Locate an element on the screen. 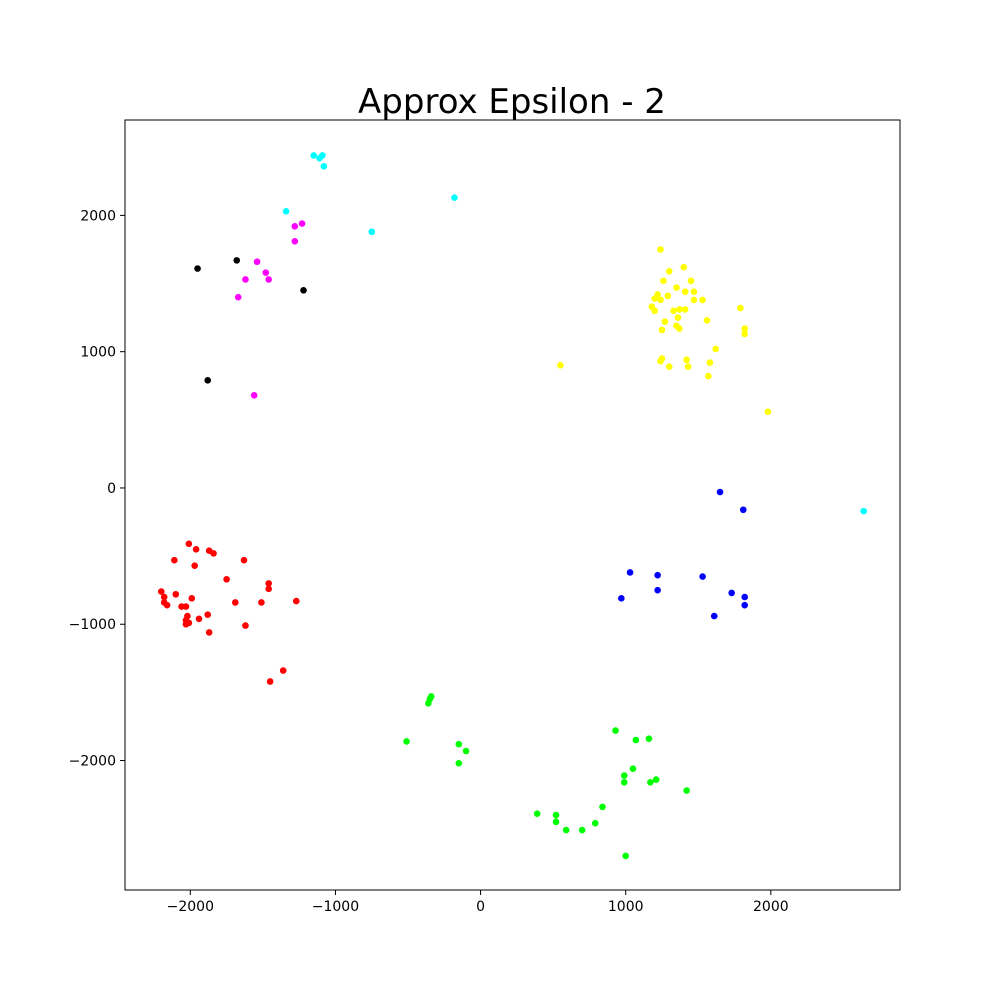  y-tick-label: −1000 is located at coordinates (92, 625).